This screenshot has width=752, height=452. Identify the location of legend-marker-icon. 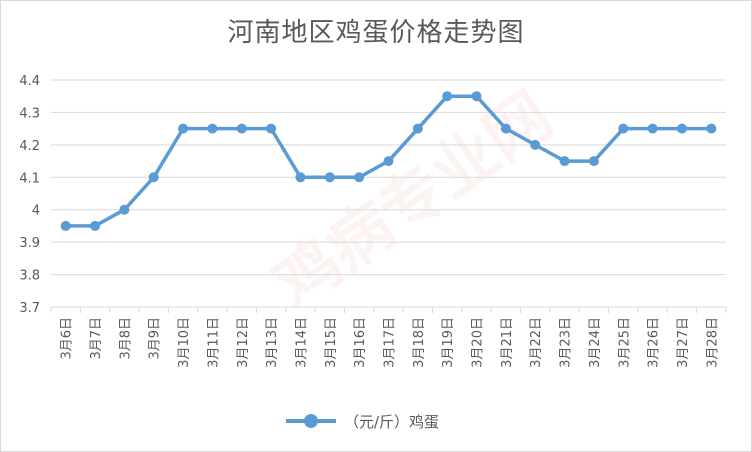
(311, 421).